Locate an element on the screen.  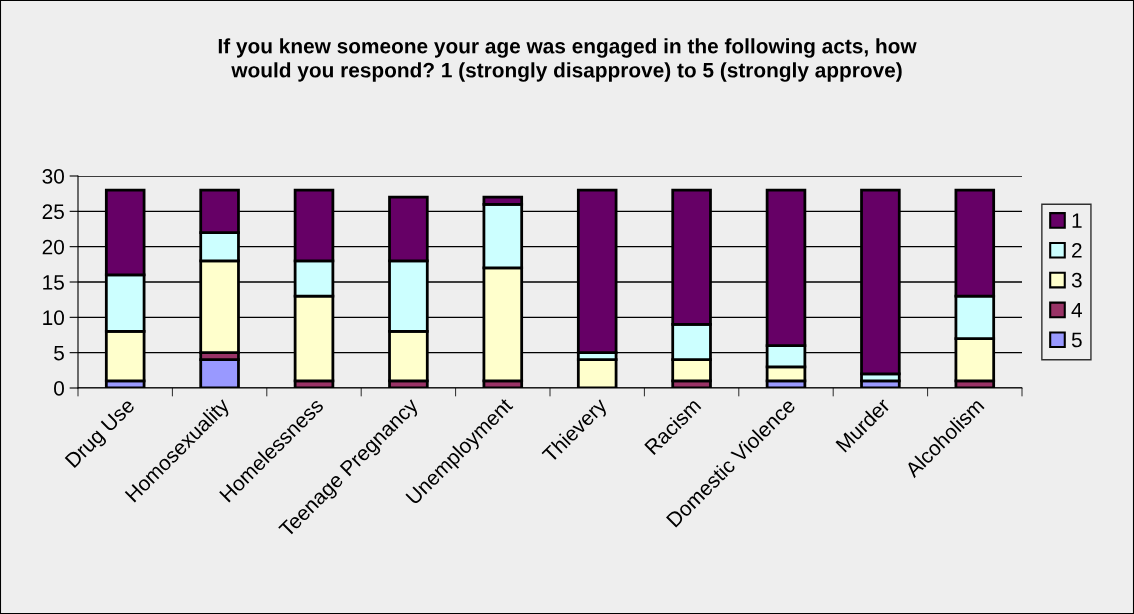
legend-label: 1 is located at coordinates (1077, 220).